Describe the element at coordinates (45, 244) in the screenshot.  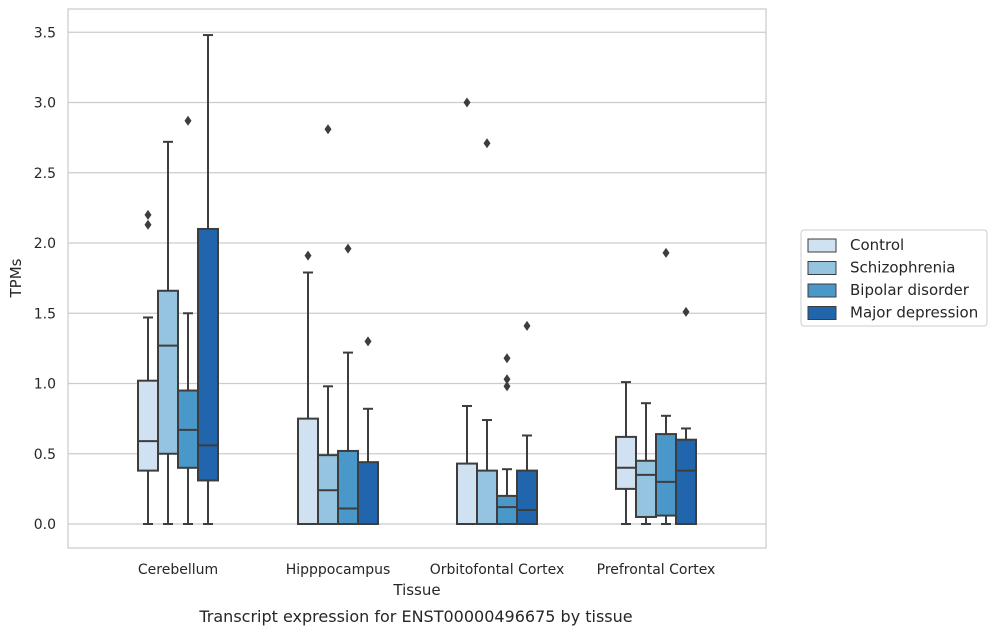
I see `y-tick-label: 2.0` at that location.